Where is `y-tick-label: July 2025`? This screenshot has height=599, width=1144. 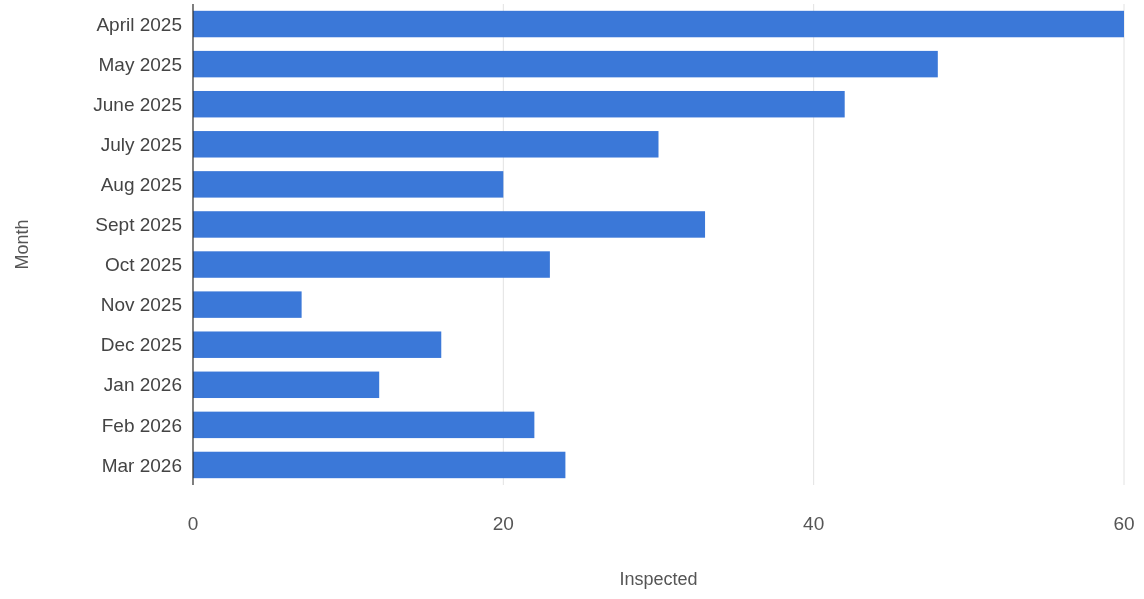 y-tick-label: July 2025 is located at coordinates (141, 144).